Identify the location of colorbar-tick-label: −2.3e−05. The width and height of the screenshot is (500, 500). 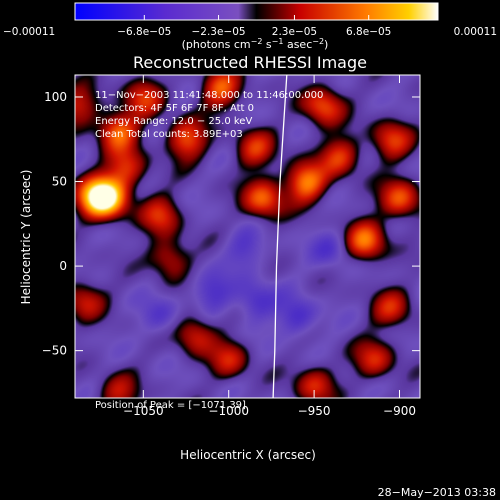
(218, 32).